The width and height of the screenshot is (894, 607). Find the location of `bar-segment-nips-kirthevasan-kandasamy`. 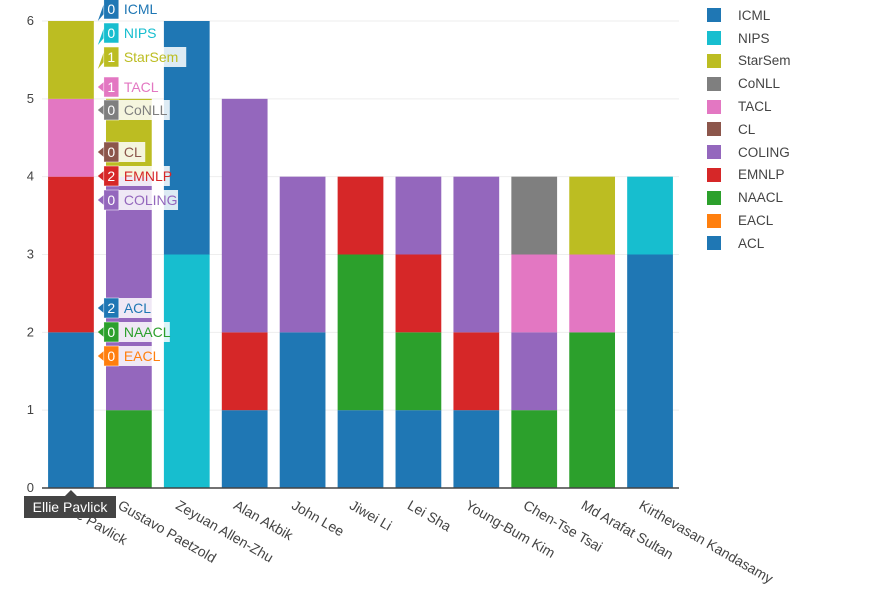

bar-segment-nips-kirthevasan-kandasamy is located at coordinates (650, 215).